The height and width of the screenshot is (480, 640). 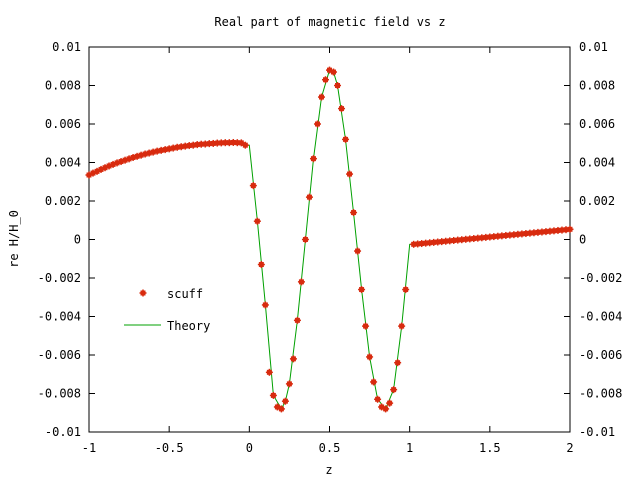 What do you see at coordinates (582, 240) in the screenshot?
I see `y-tick-label-right: 0` at bounding box center [582, 240].